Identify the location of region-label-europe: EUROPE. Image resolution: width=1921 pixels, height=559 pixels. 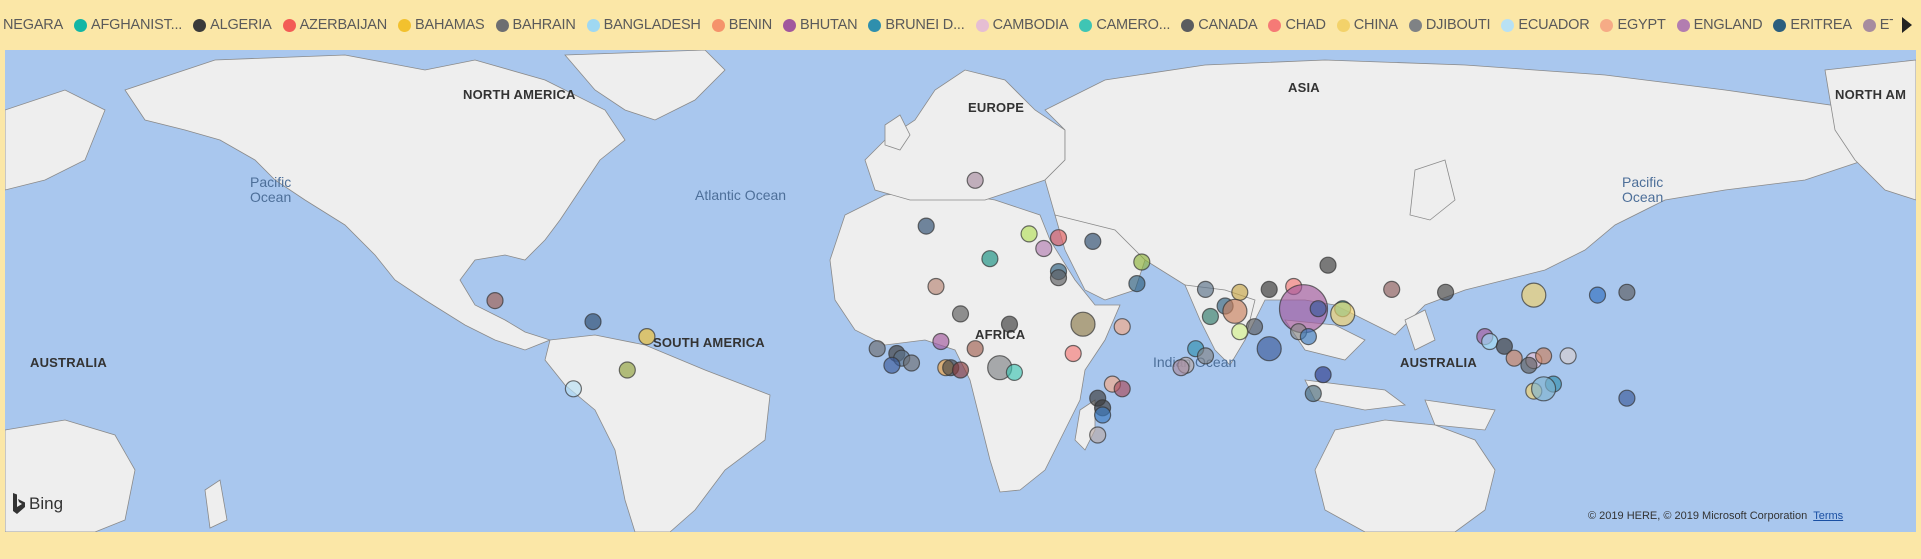
(996, 107).